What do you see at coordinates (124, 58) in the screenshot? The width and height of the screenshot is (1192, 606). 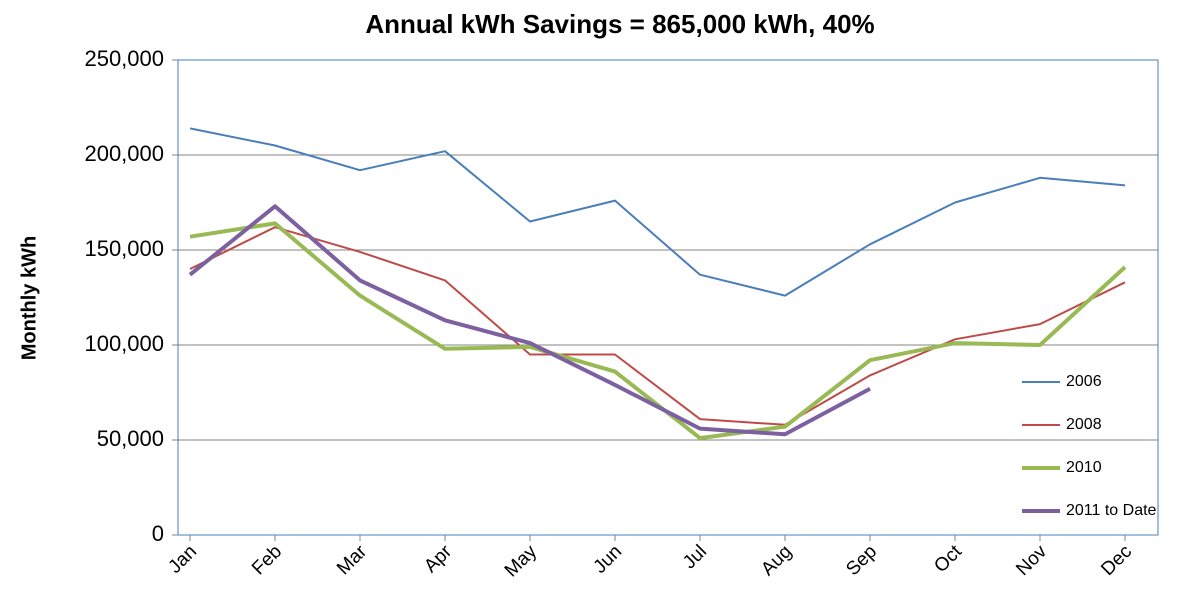 I see `y-tick-label: 250,000` at bounding box center [124, 58].